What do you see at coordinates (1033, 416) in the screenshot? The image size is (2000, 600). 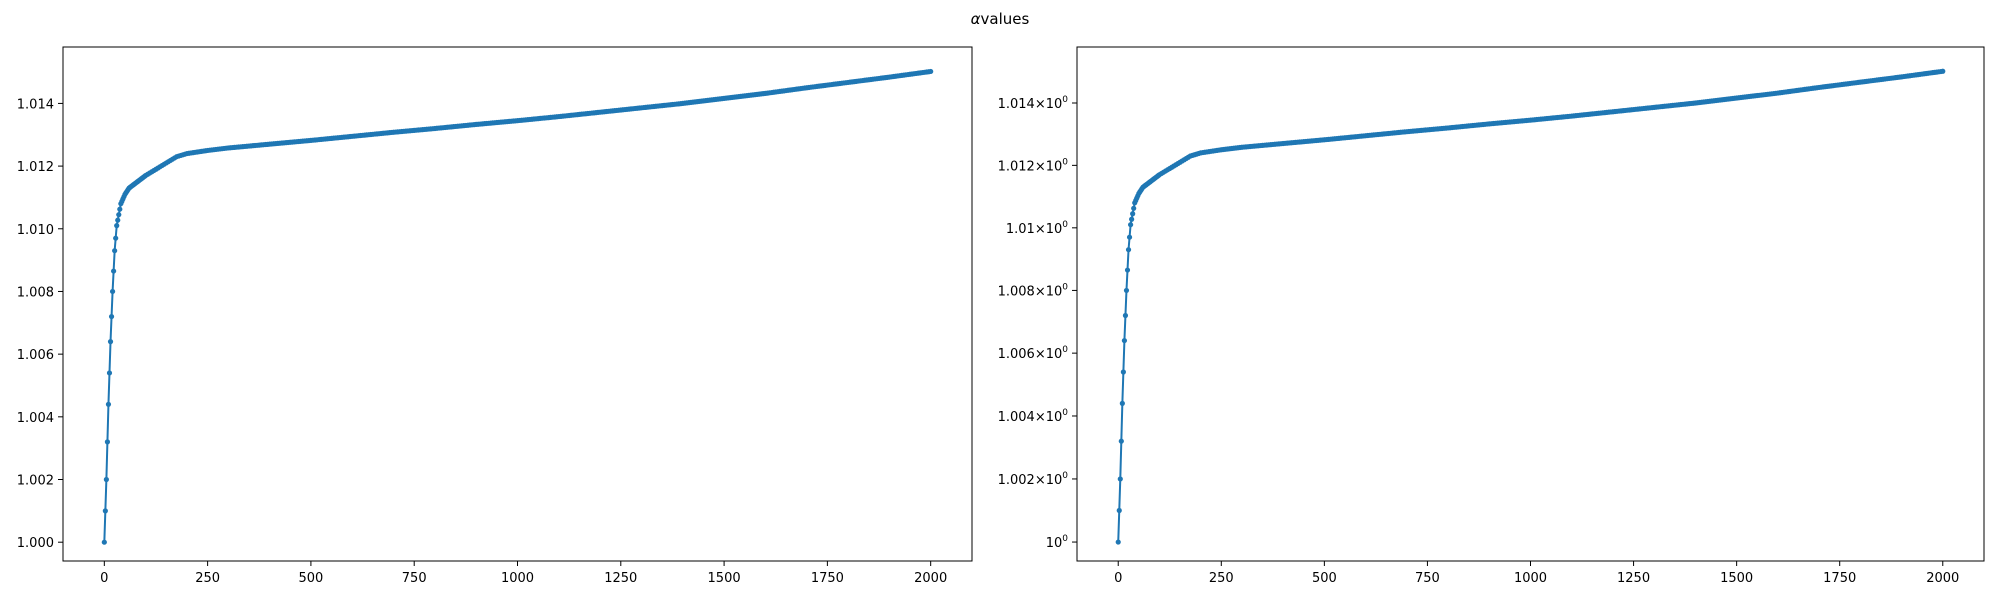 I see `right-y-tick-label: 1.004×100` at bounding box center [1033, 416].